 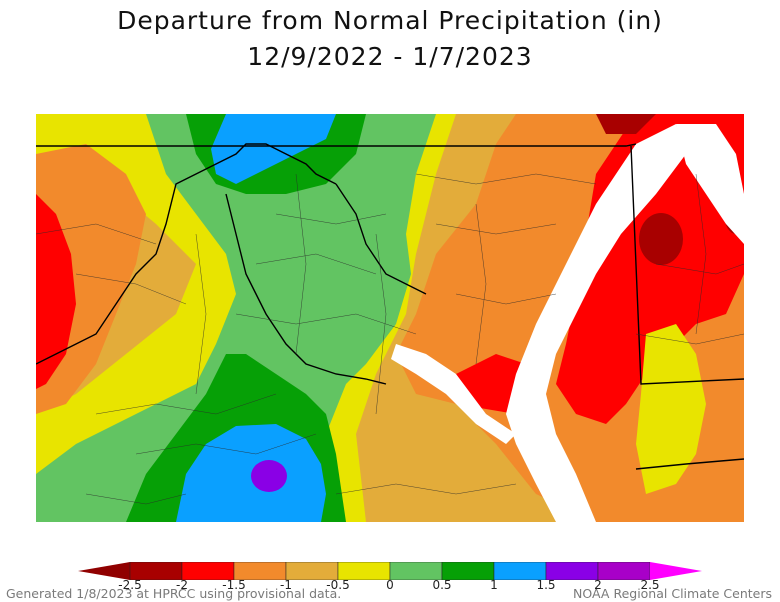 What do you see at coordinates (494, 585) in the screenshot?
I see `legend-tick-label: 1` at bounding box center [494, 585].